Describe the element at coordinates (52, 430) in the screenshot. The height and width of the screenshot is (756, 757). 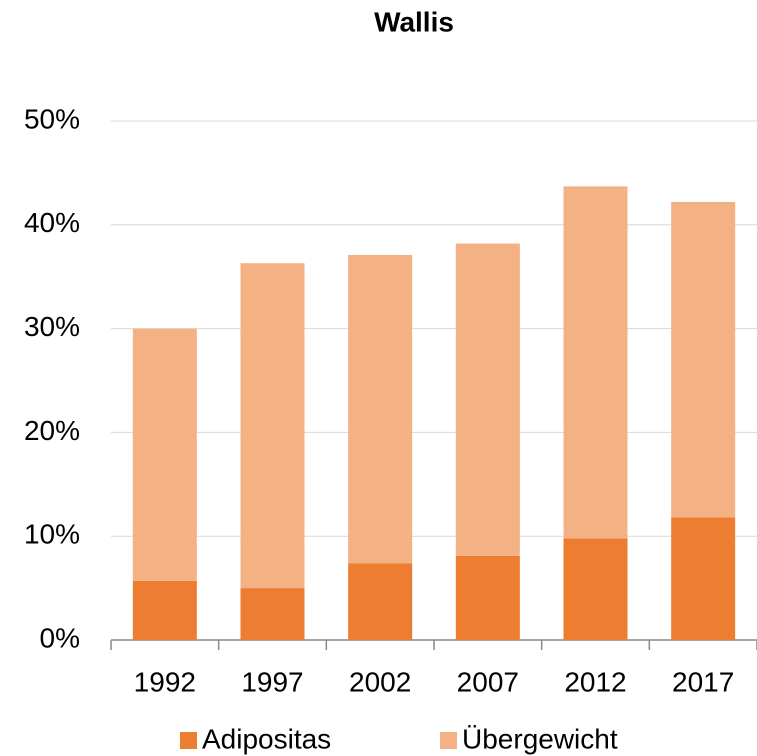
I see `y-tick-label: 20%` at that location.